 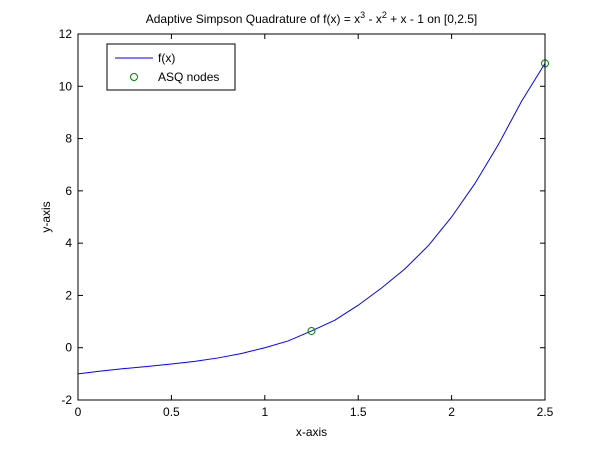 What do you see at coordinates (384, 15) in the screenshot?
I see `title-sup-2: 2` at bounding box center [384, 15].